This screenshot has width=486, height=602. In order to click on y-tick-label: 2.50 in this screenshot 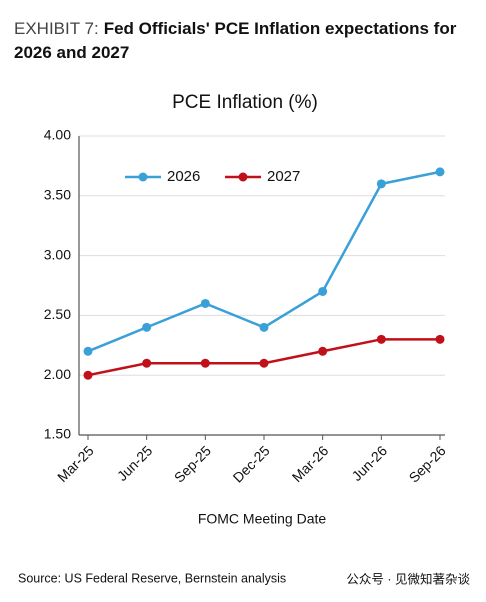, I will do `click(57, 314)`.